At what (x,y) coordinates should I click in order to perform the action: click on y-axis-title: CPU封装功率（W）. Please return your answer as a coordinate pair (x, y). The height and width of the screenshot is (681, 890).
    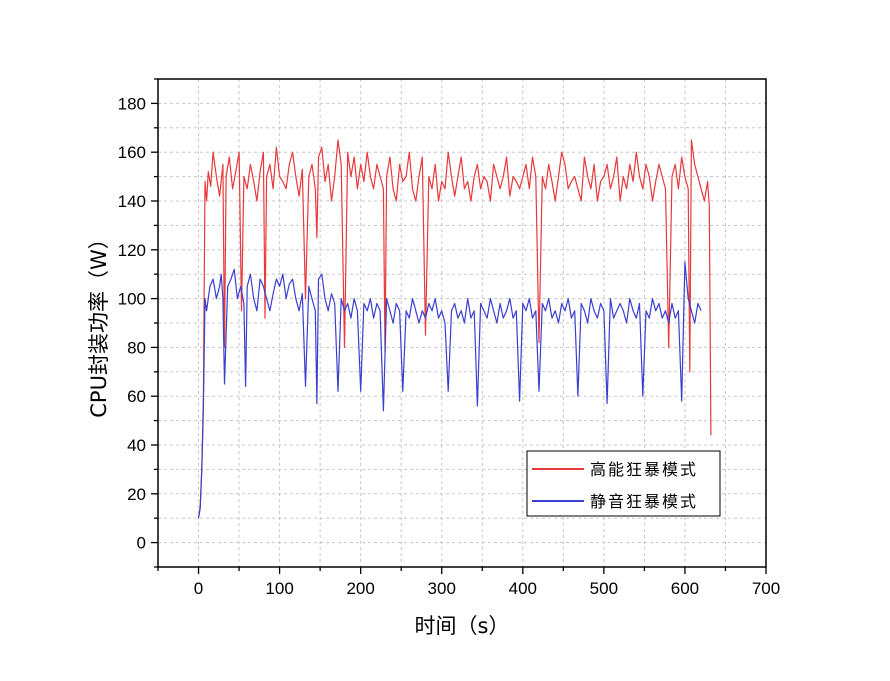
    Looking at the image, I should click on (99, 322).